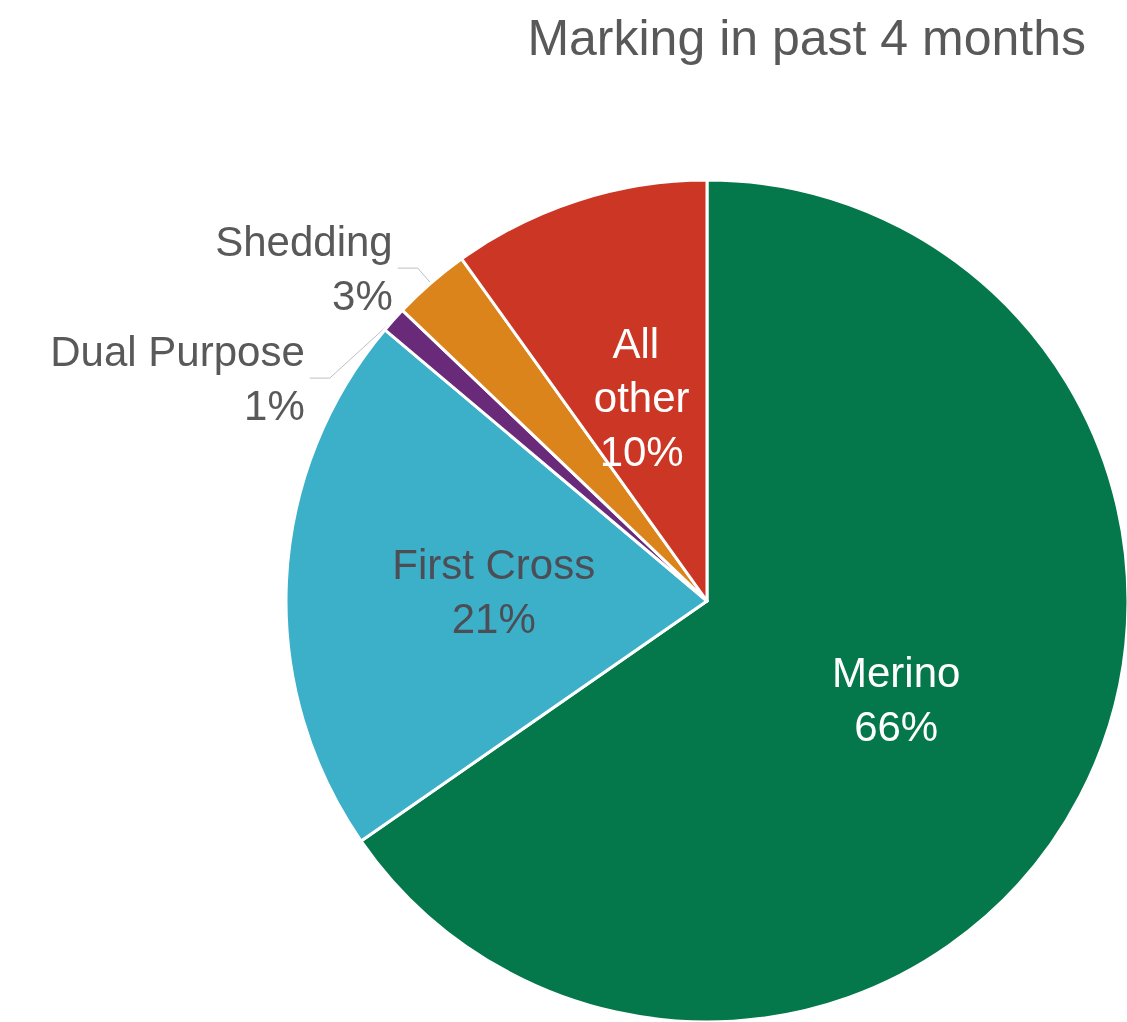  What do you see at coordinates (896, 673) in the screenshot?
I see `slice-label: Merino` at bounding box center [896, 673].